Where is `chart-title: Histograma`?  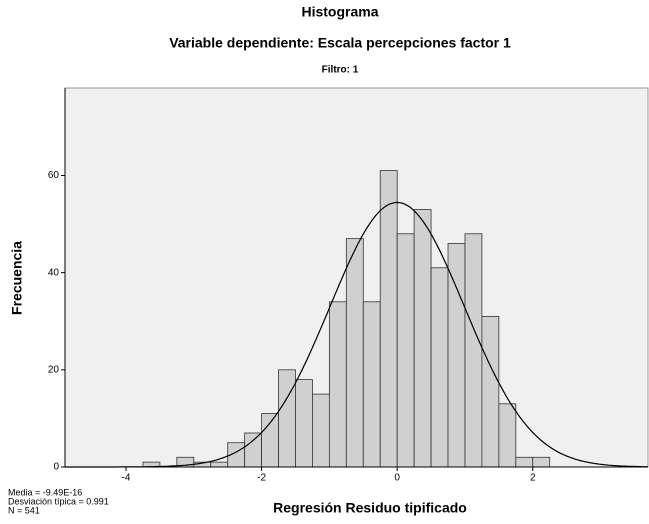 chart-title: Histograma is located at coordinates (339, 12).